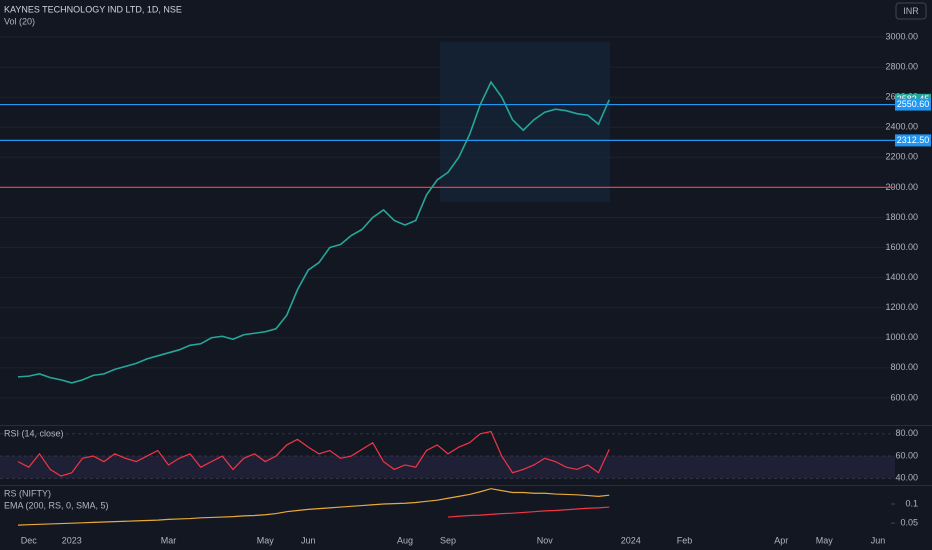 This screenshot has width=932, height=550. I want to click on x-tick-label: Mar, so click(169, 540).